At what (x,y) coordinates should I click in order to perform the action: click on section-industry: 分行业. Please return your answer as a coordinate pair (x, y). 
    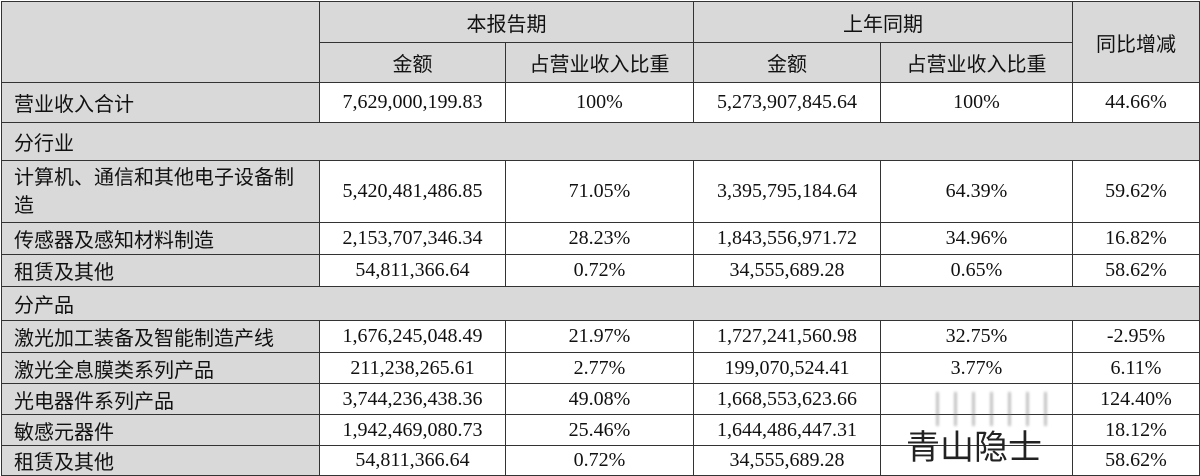
    Looking at the image, I should click on (600, 141).